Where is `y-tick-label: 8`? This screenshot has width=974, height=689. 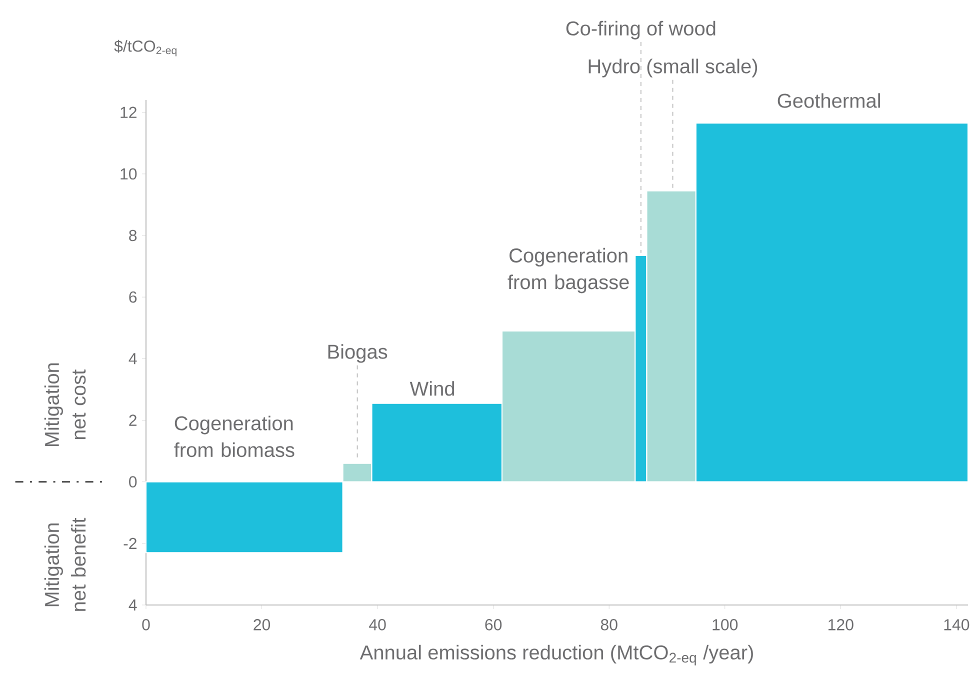 y-tick-label: 8 is located at coordinates (133, 236).